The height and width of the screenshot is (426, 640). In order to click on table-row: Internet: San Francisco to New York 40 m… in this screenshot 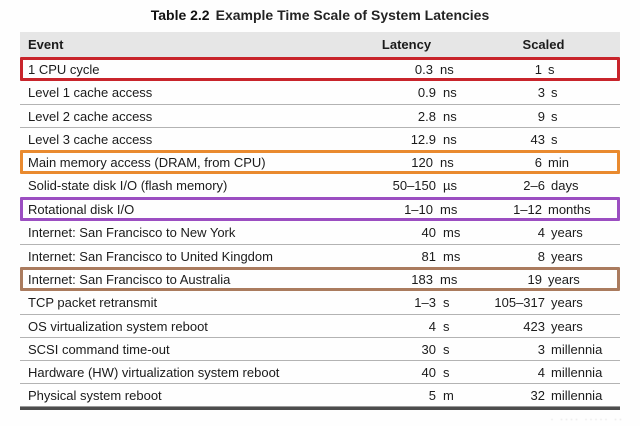, I will do `click(320, 232)`.